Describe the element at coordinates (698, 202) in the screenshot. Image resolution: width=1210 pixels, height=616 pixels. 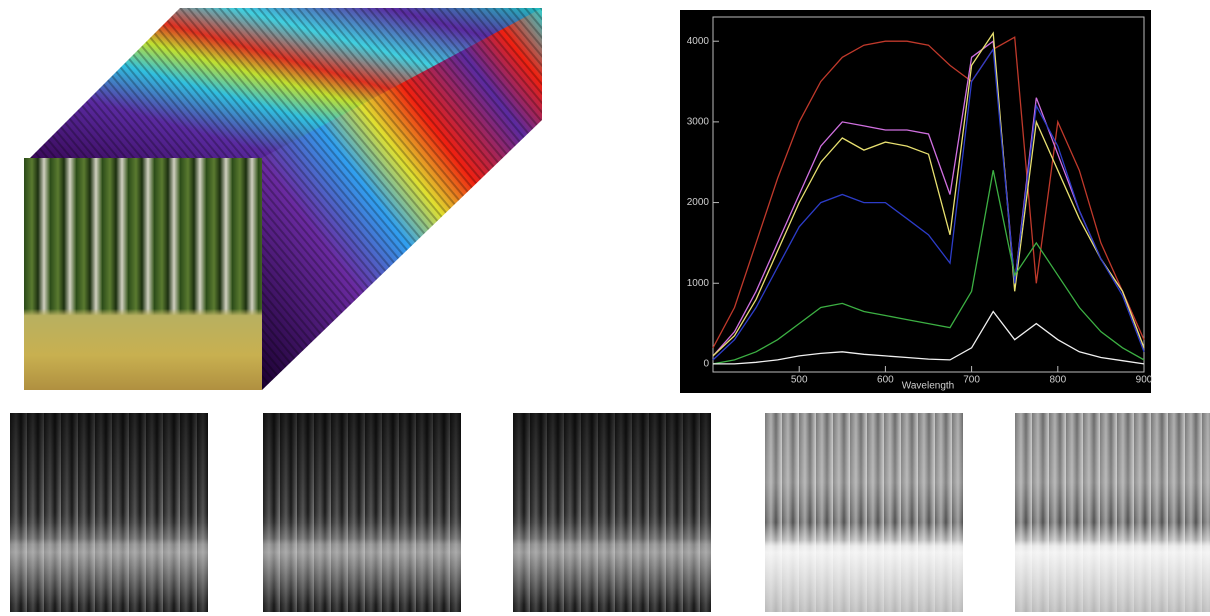
I see `y-tick-label: 2000` at that location.